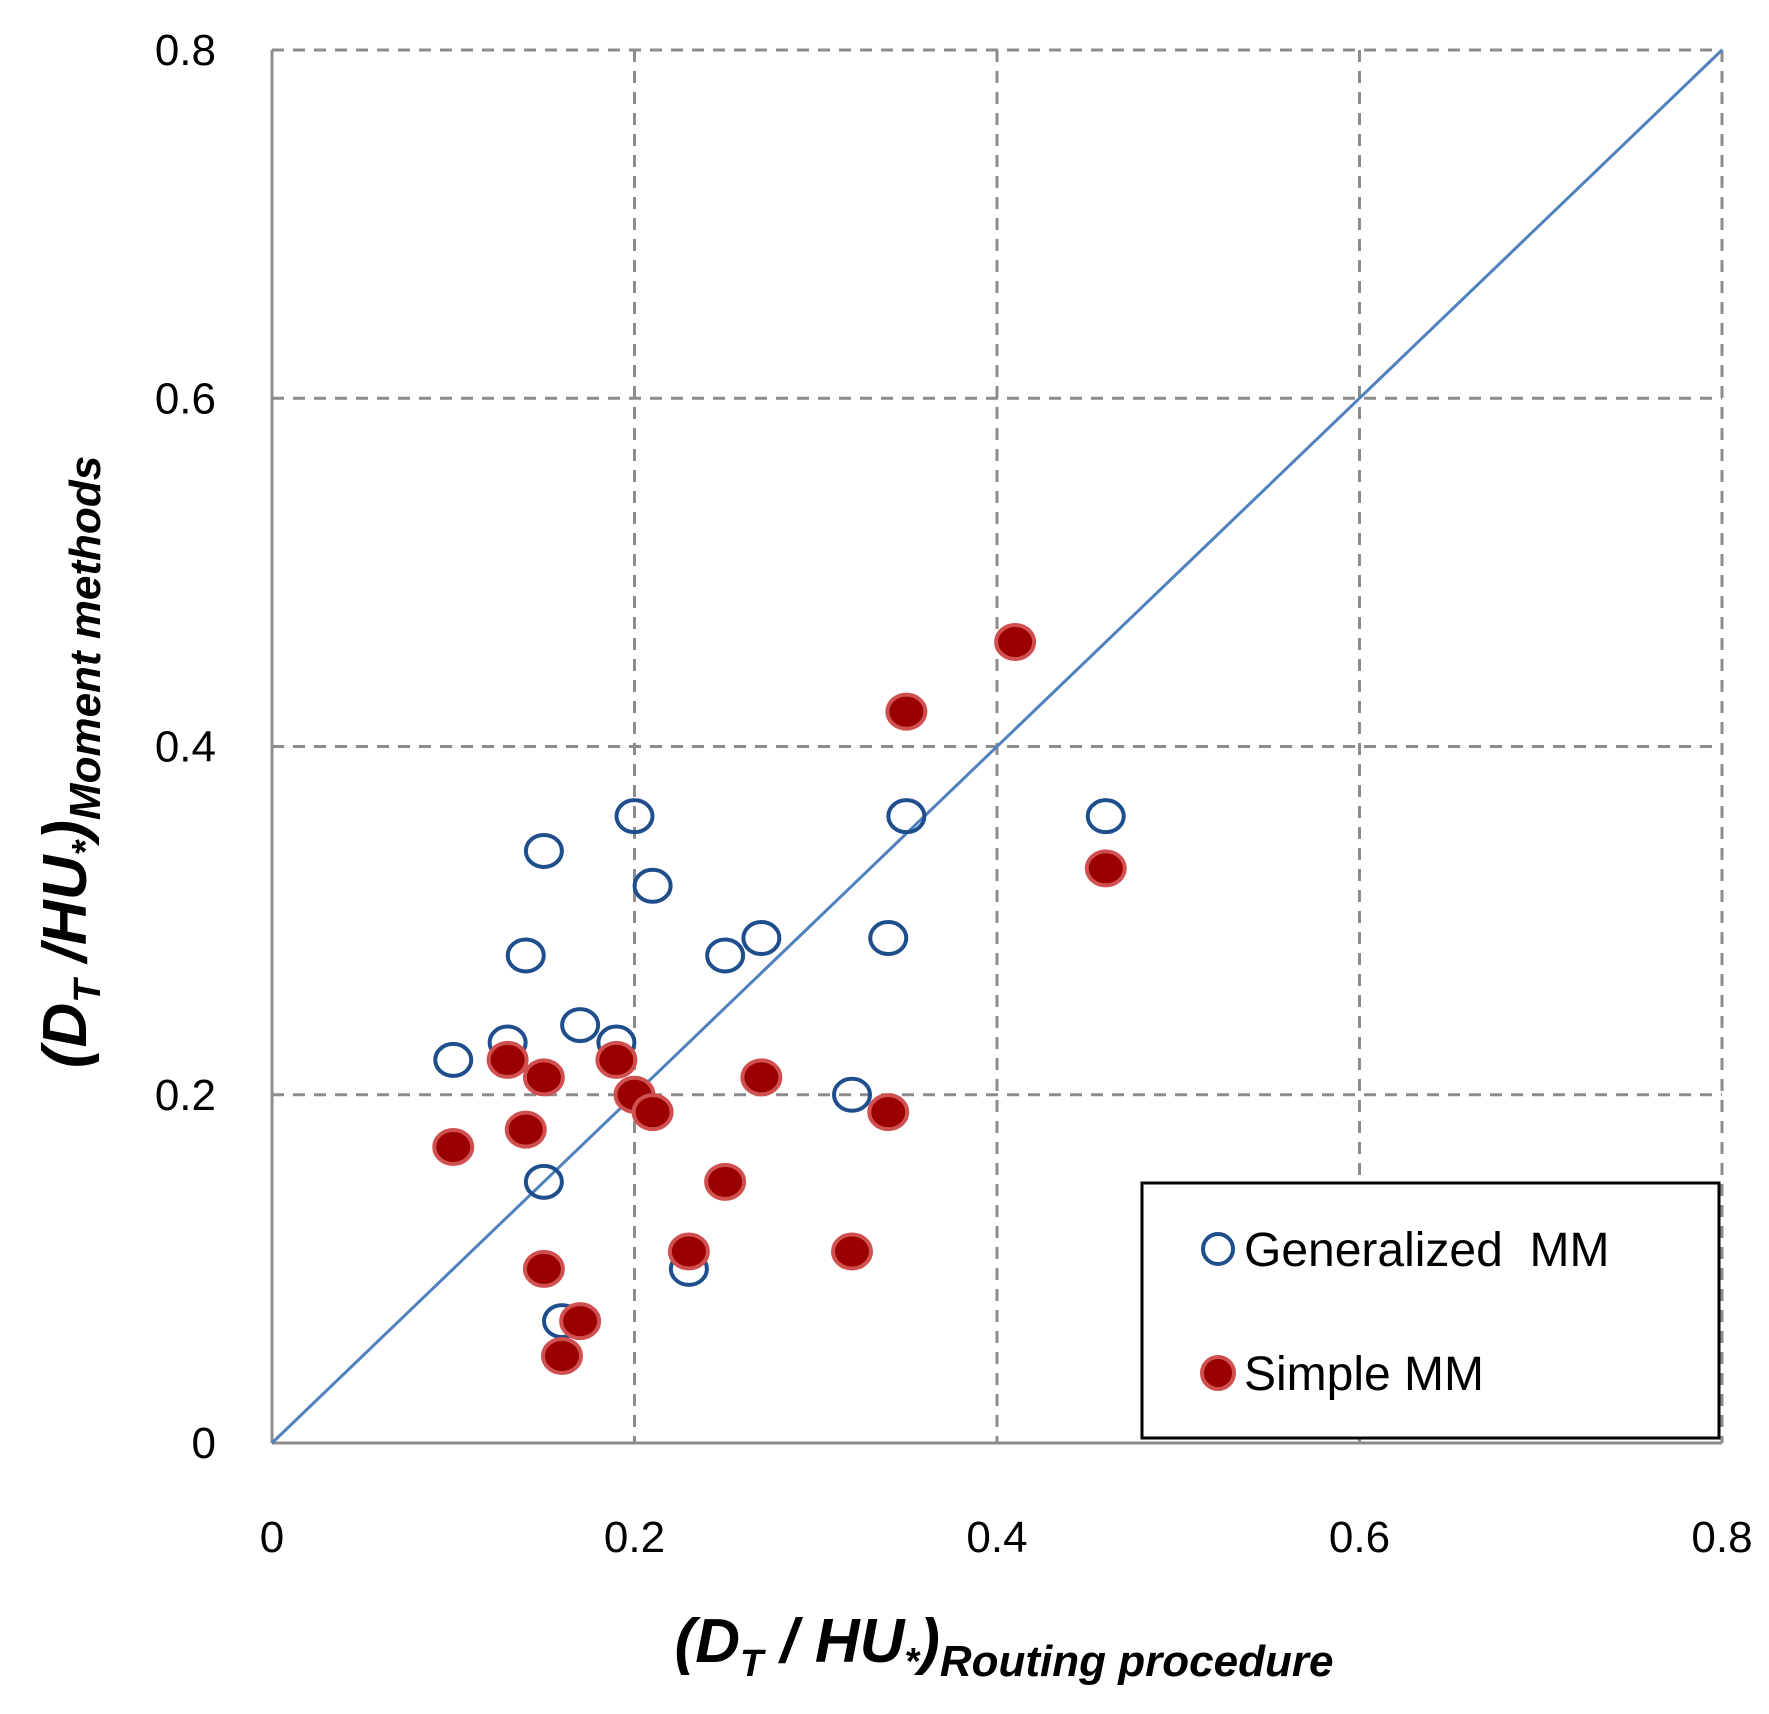 The image size is (1769, 1714). I want to click on x-tick-labels: 0 0.2 0.4 0.6 0.8, so click(1006, 1537).